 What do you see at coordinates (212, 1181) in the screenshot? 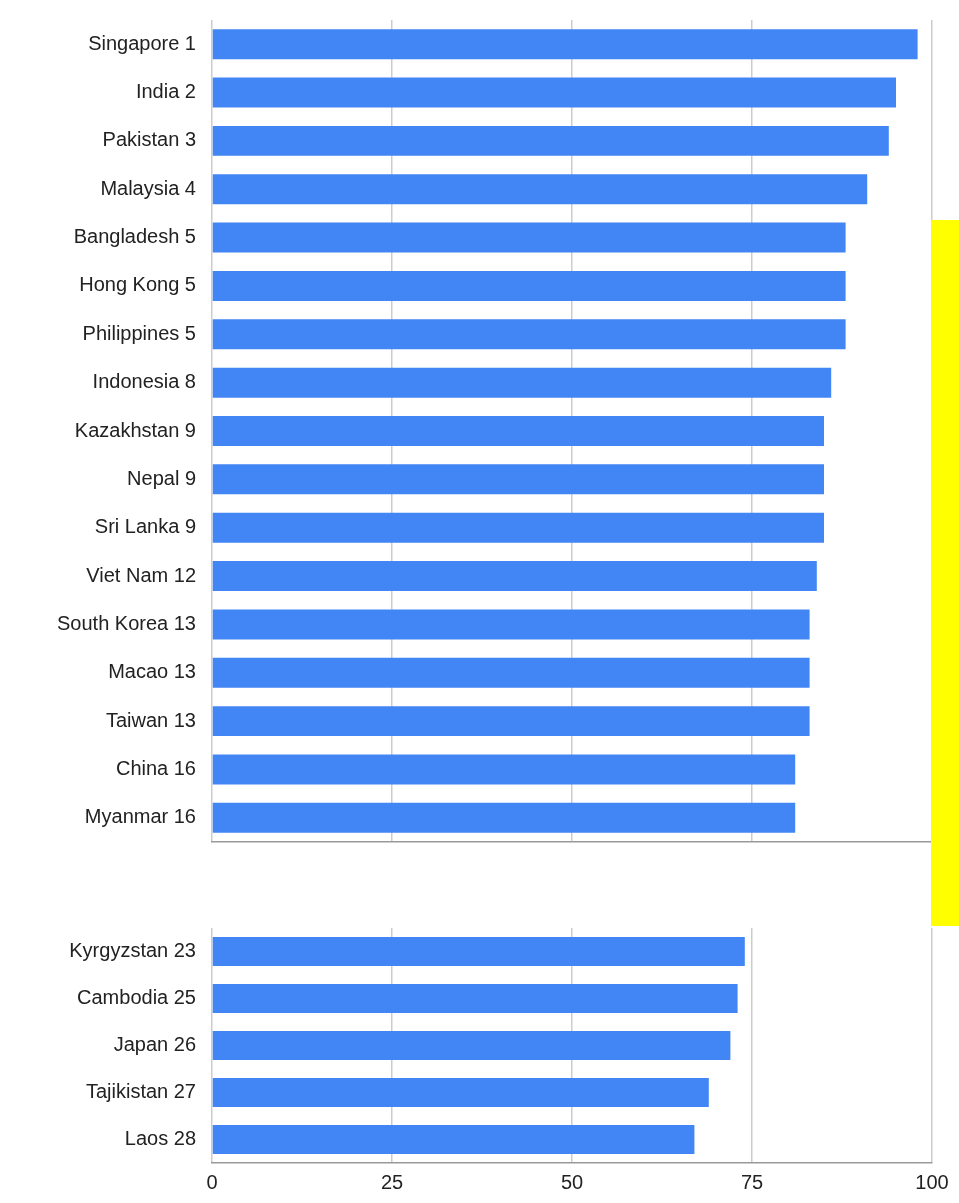
I see `x-tick-label: 0` at bounding box center [212, 1181].